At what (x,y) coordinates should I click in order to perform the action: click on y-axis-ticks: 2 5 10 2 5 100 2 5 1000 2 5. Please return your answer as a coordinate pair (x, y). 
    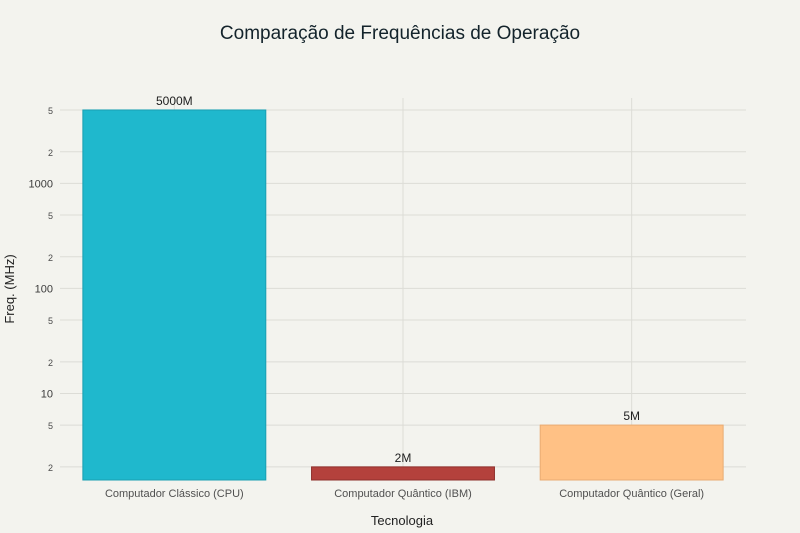
    Looking at the image, I should click on (41, 289).